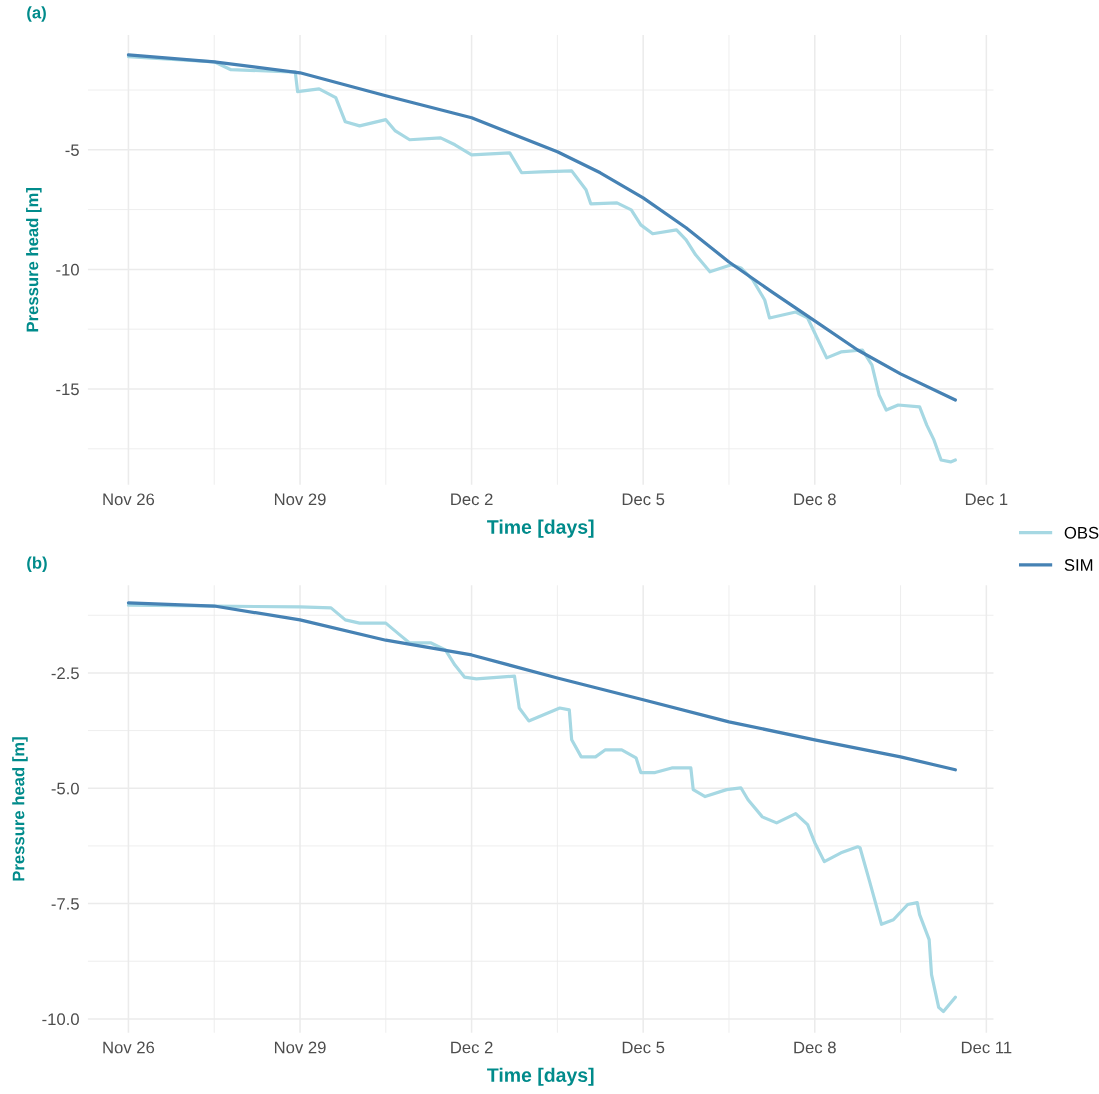 The image size is (1099, 1094). Describe the element at coordinates (65, 904) in the screenshot. I see `y-tick-label: -7.5` at that location.